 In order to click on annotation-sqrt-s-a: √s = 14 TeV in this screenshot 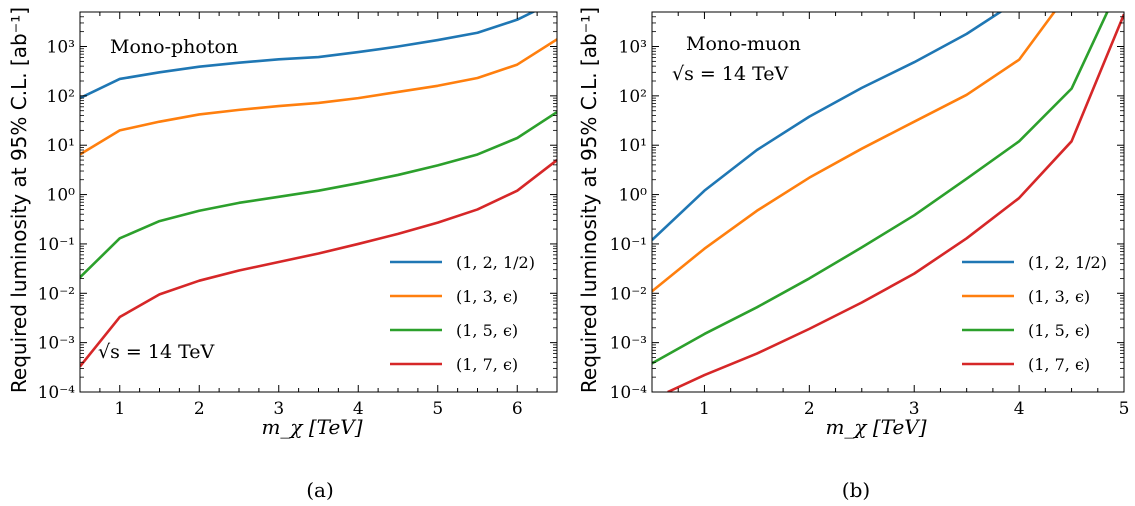, I will do `click(156, 352)`.